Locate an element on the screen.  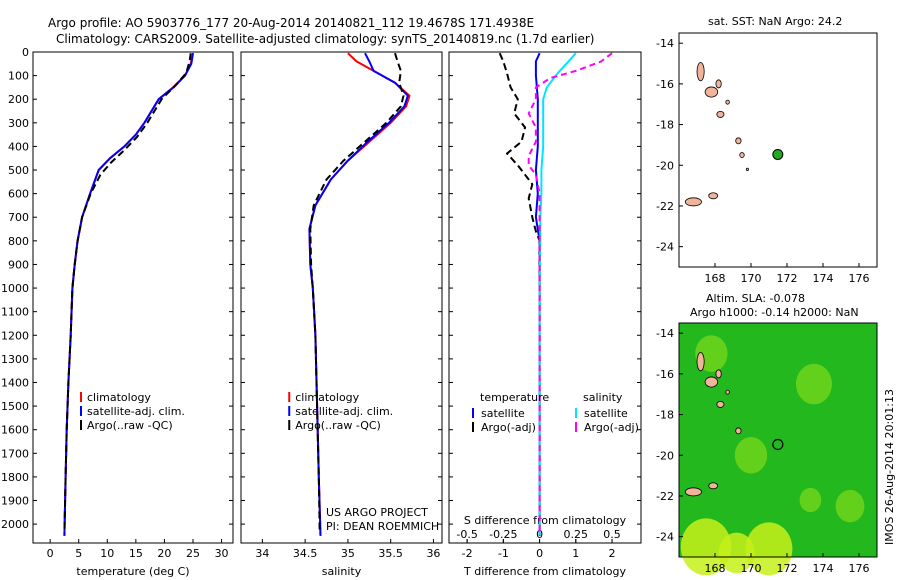
temperature-tick-label: 30 is located at coordinates (222, 553).